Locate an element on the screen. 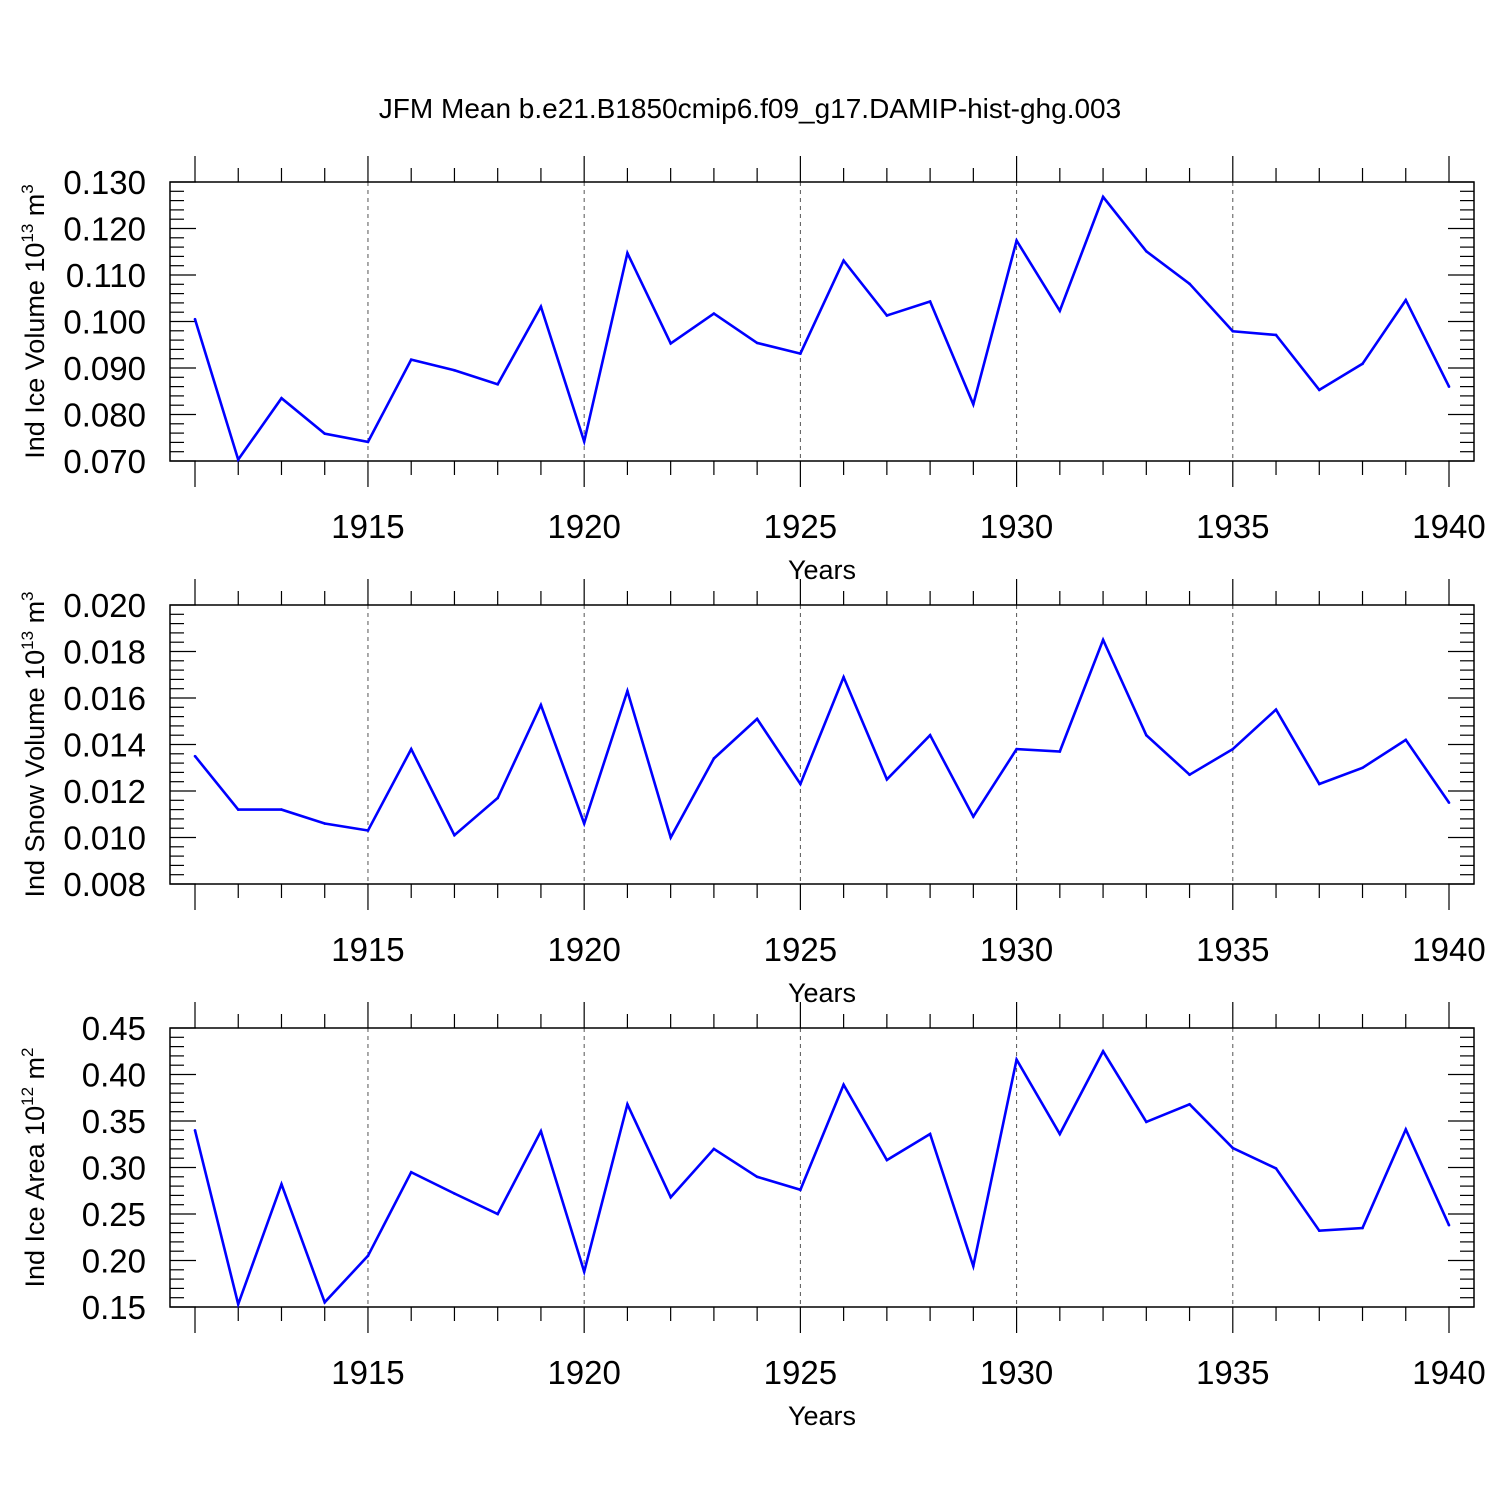  y-tick-label: 0.20 is located at coordinates (114, 1261).